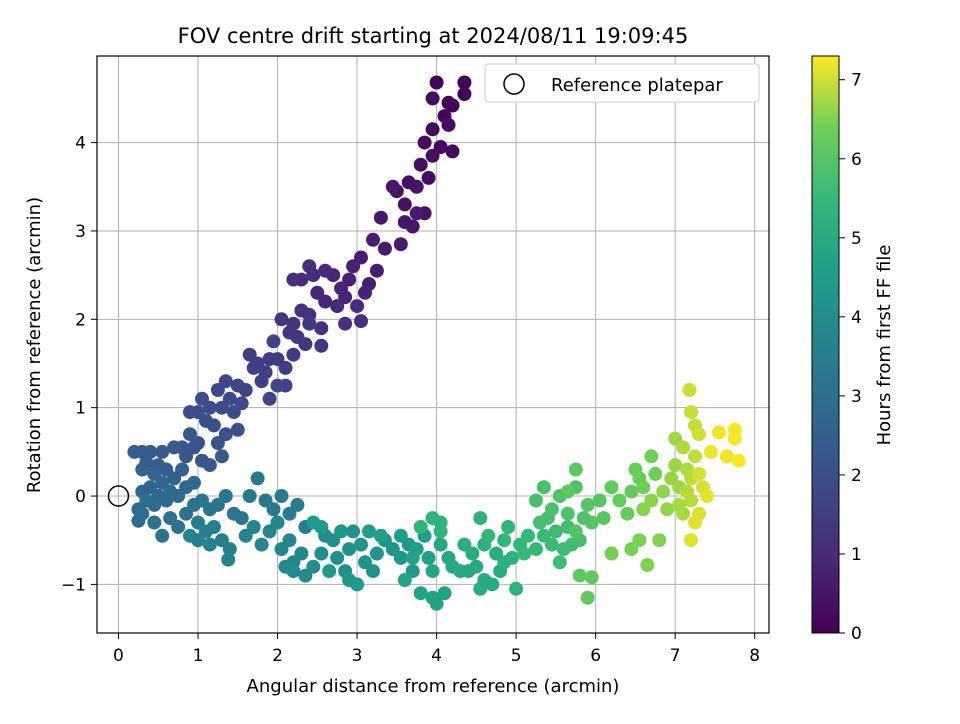  Describe the element at coordinates (80, 497) in the screenshot. I see `y-tick-label: 0` at that location.